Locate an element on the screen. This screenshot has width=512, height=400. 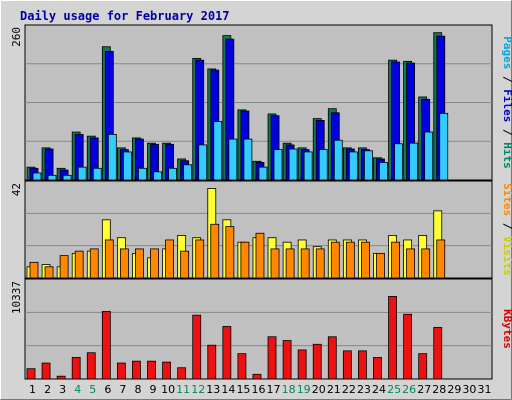
x-tick-label: 1 is located at coordinates (32, 389).